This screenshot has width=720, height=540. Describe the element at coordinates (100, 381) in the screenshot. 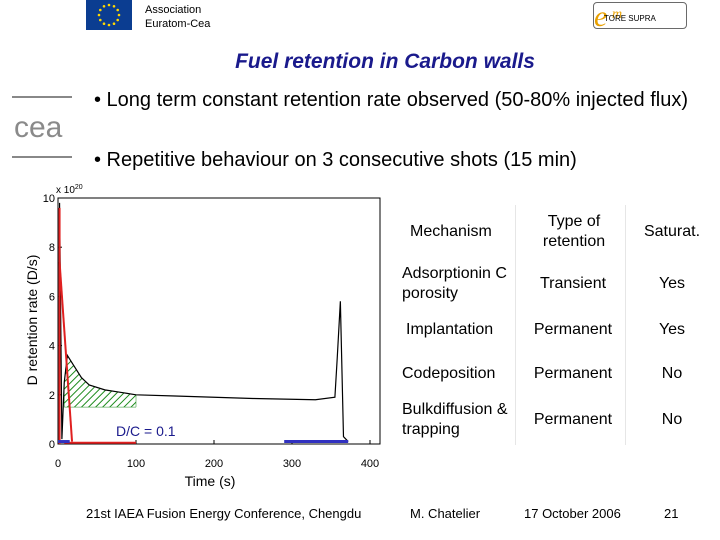

I see `hatched-retention-area` at that location.